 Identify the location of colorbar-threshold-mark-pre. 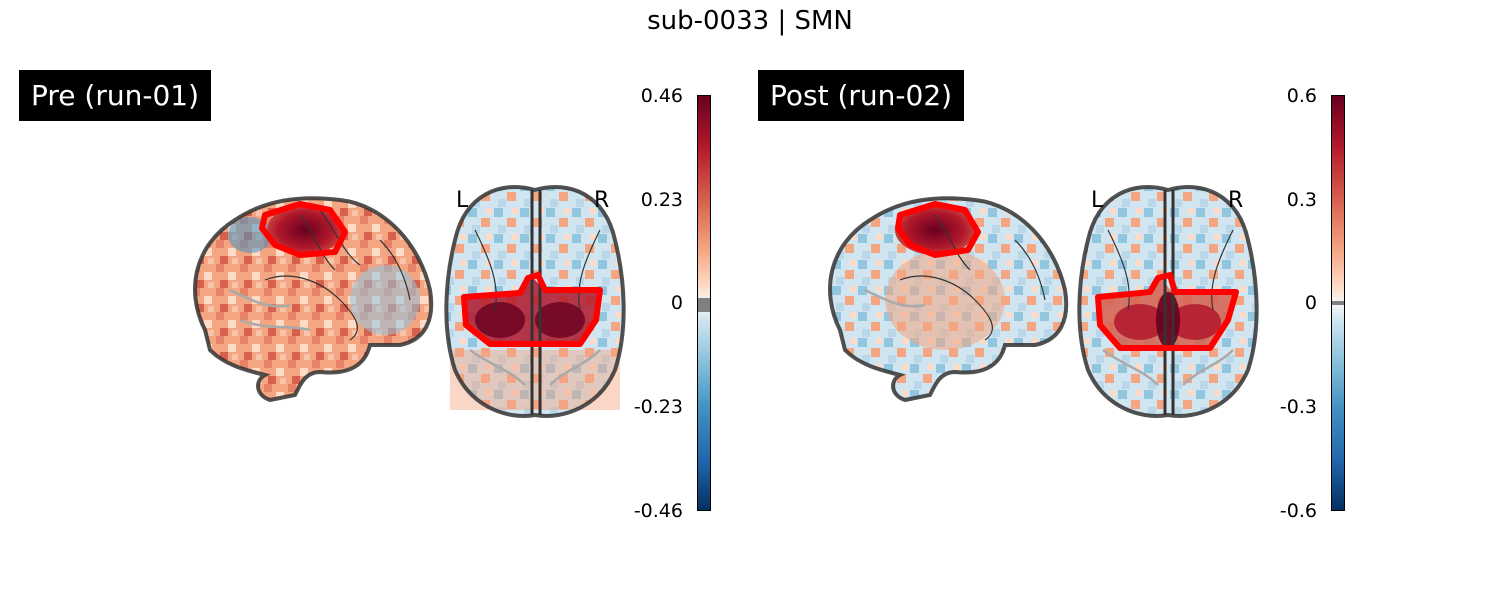
(704, 305).